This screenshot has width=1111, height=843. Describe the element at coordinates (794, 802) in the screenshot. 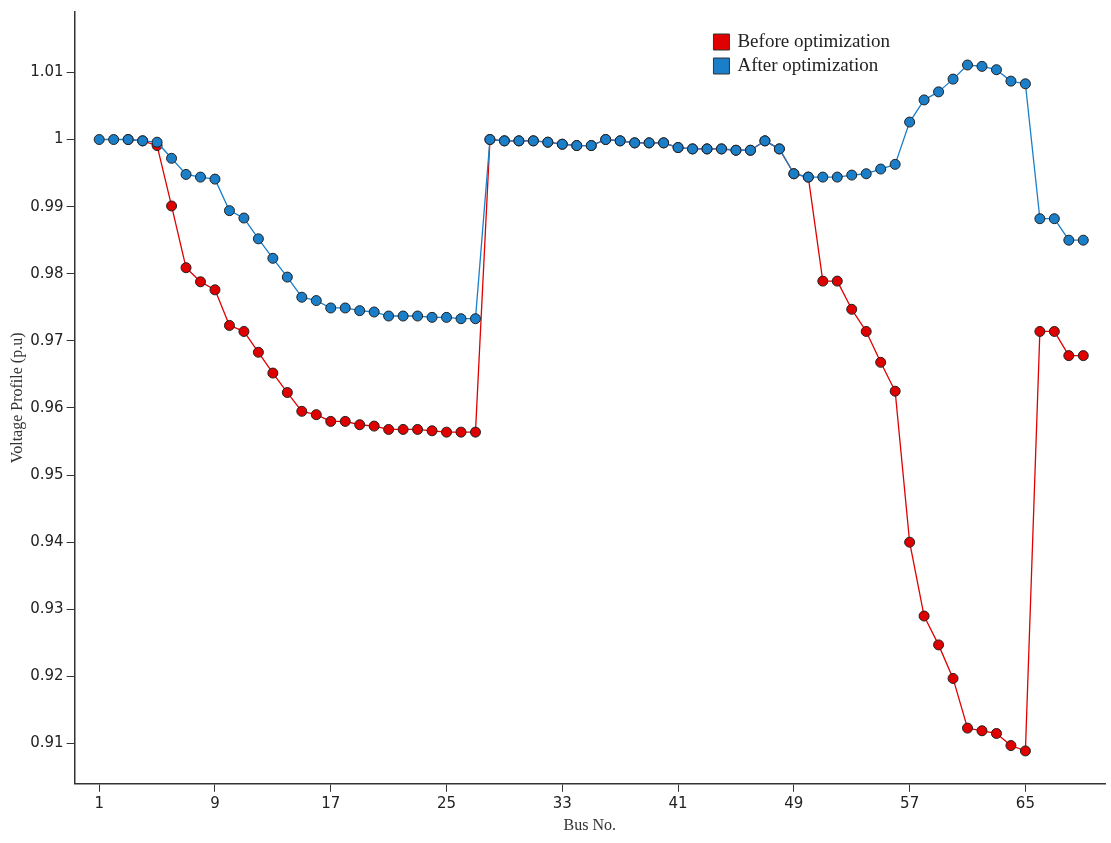

I see `x-tick-label: 49` at that location.